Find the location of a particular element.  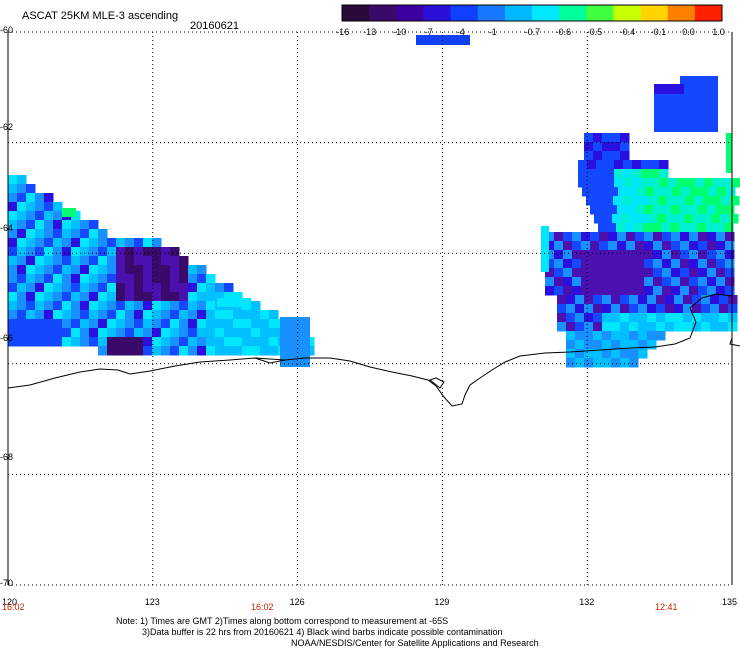

colorbar-segment is located at coordinates (654, 13).